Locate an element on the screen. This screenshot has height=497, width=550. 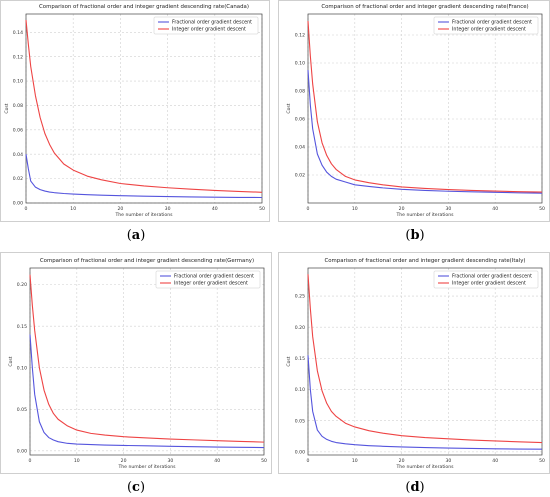
caption-a: (a) is located at coordinates (136, 235).